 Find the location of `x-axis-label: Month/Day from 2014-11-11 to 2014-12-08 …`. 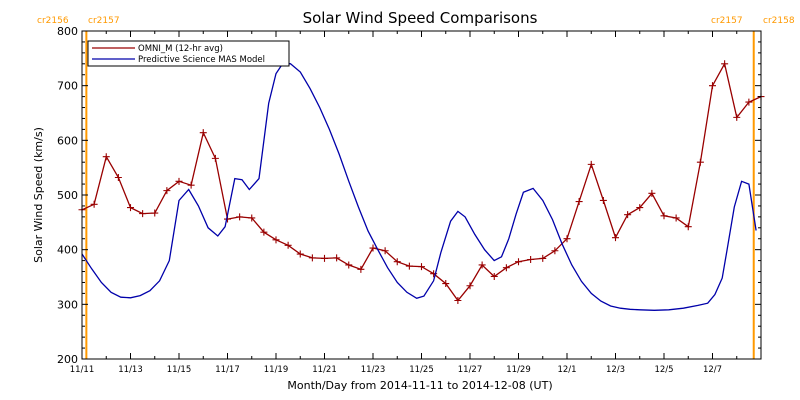

x-axis-label: Month/Day from 2014-11-11 to 2014-12-08 … is located at coordinates (419, 385).